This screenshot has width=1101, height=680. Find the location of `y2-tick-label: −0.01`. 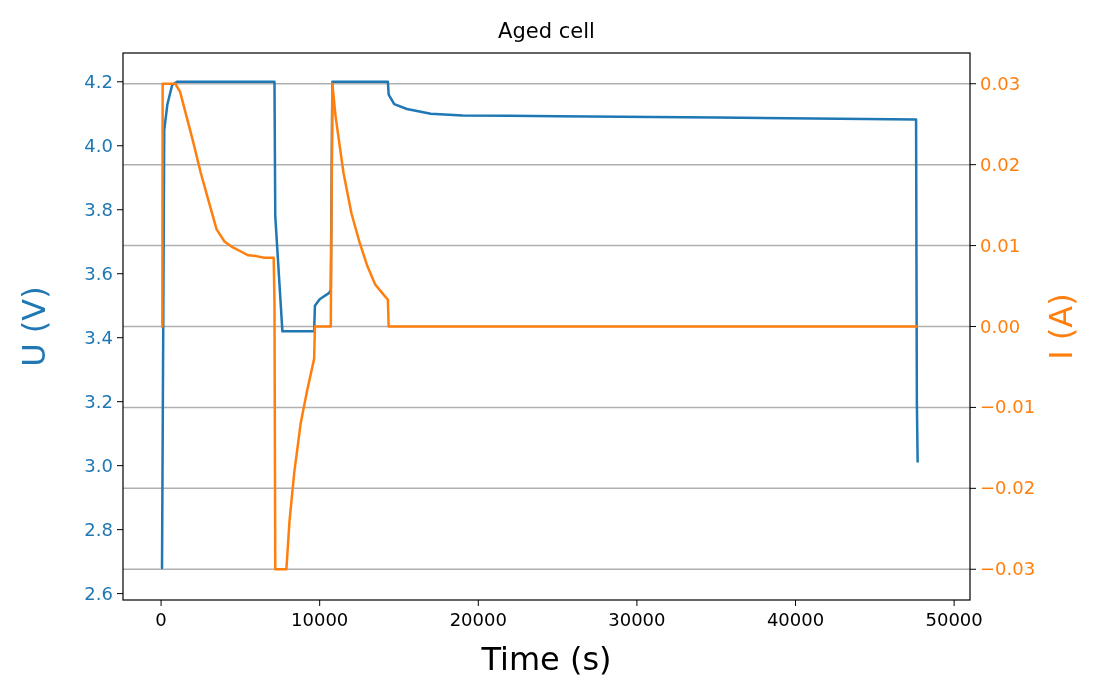

y2-tick-label: −0.01 is located at coordinates (1008, 407).